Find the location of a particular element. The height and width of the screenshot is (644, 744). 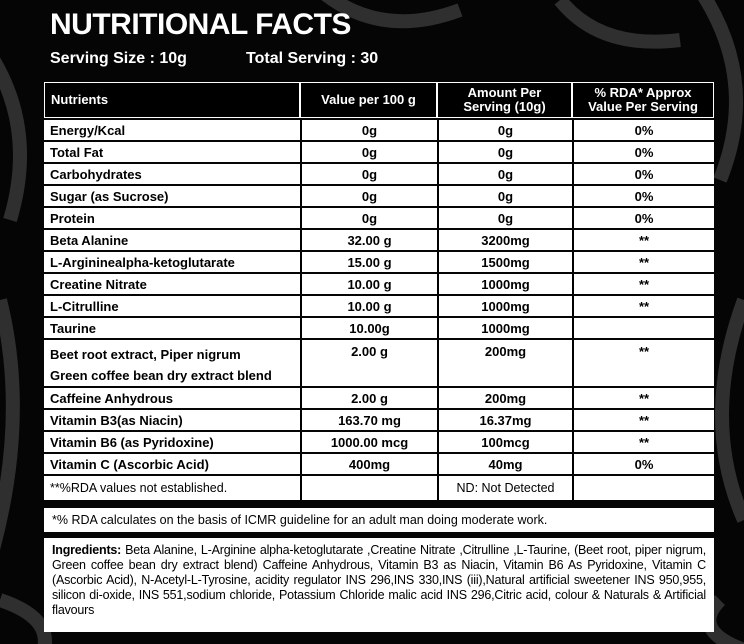

table-cell: Beta Alanine is located at coordinates (172, 240).